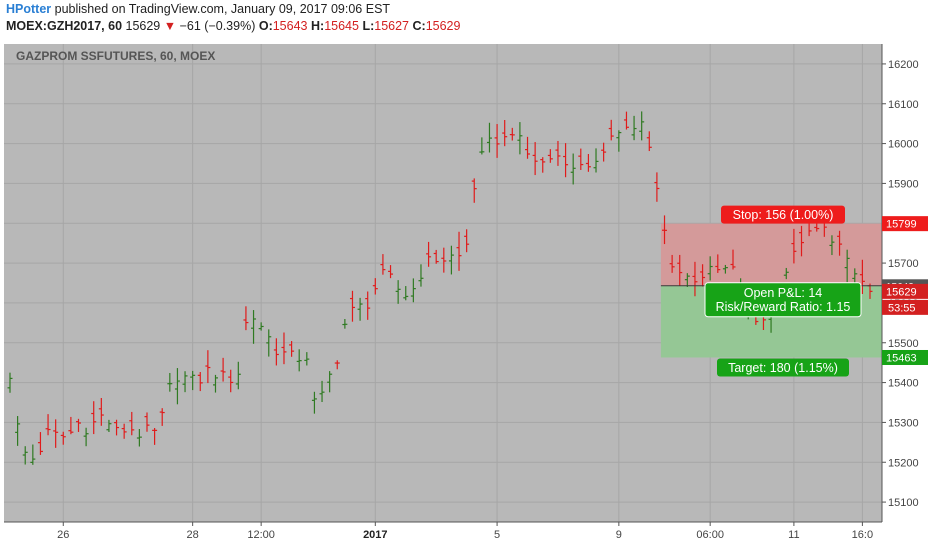 The image size is (932, 550). I want to click on price-tag-countdown: 53:55, so click(905, 307).